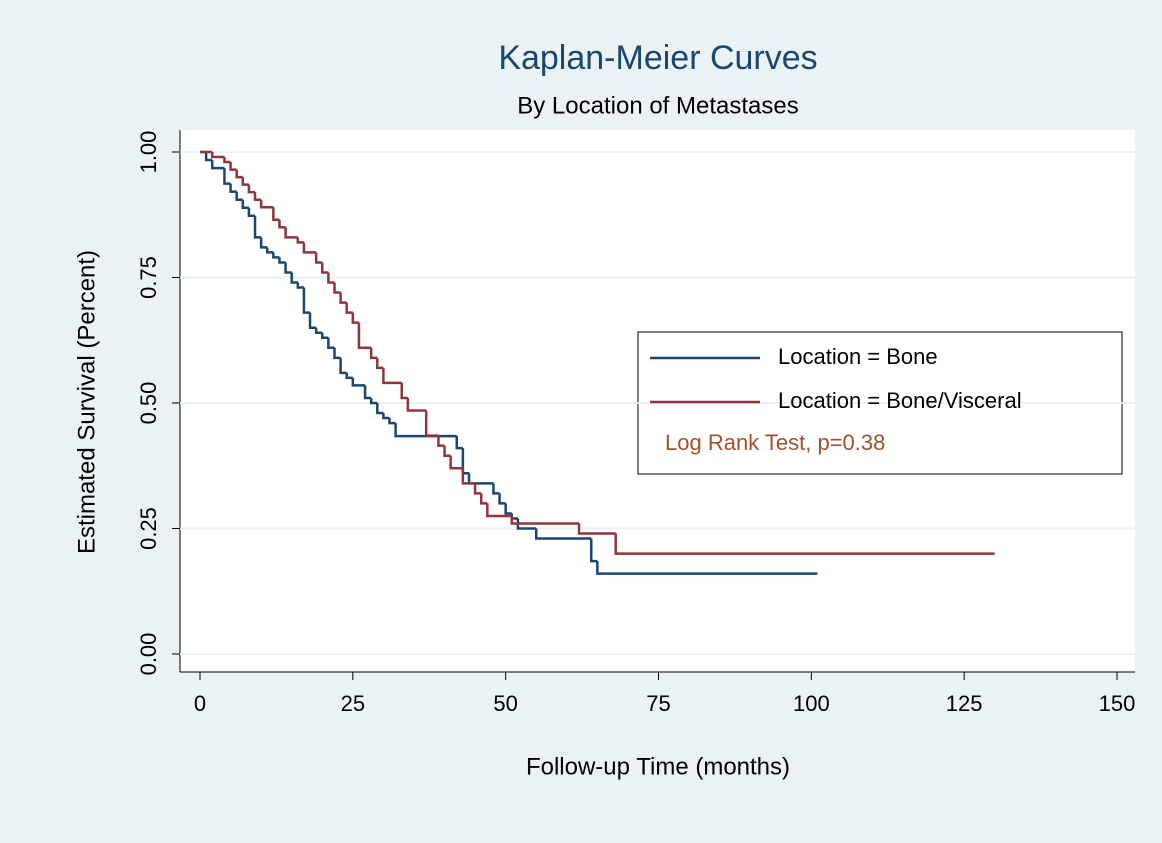 Image resolution: width=1162 pixels, height=843 pixels. Describe the element at coordinates (900, 400) in the screenshot. I see `legend-label: Location = Bone/Visceral` at that location.